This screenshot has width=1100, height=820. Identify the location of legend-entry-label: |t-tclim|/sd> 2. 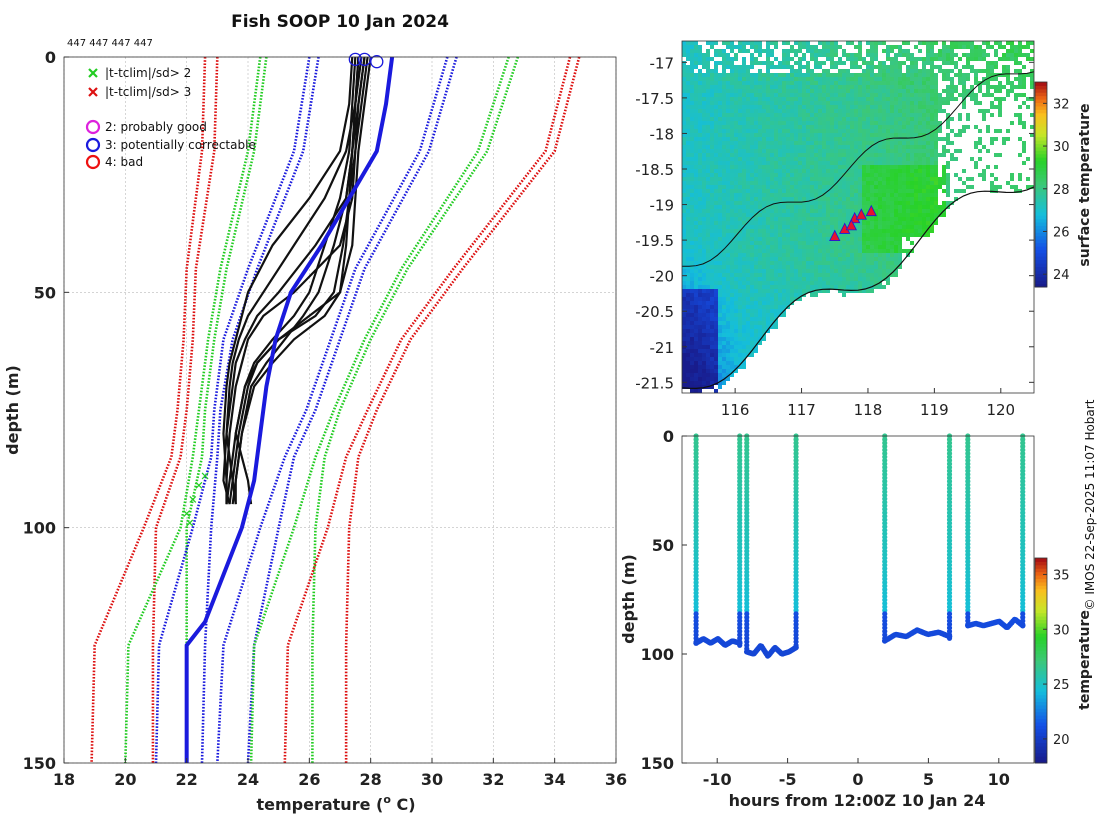
(148, 73).